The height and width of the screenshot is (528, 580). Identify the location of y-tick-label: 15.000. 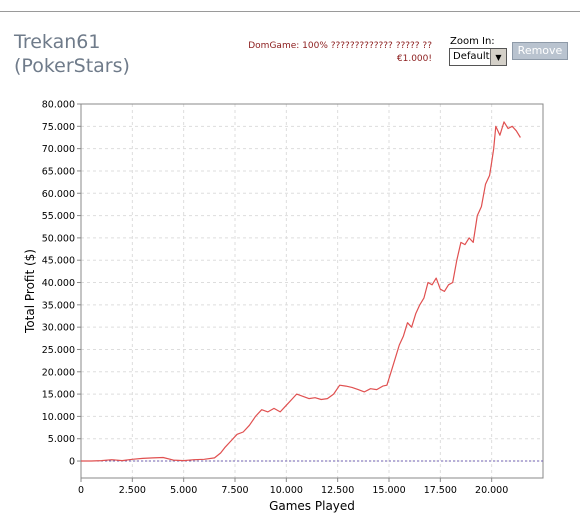
(58, 395).